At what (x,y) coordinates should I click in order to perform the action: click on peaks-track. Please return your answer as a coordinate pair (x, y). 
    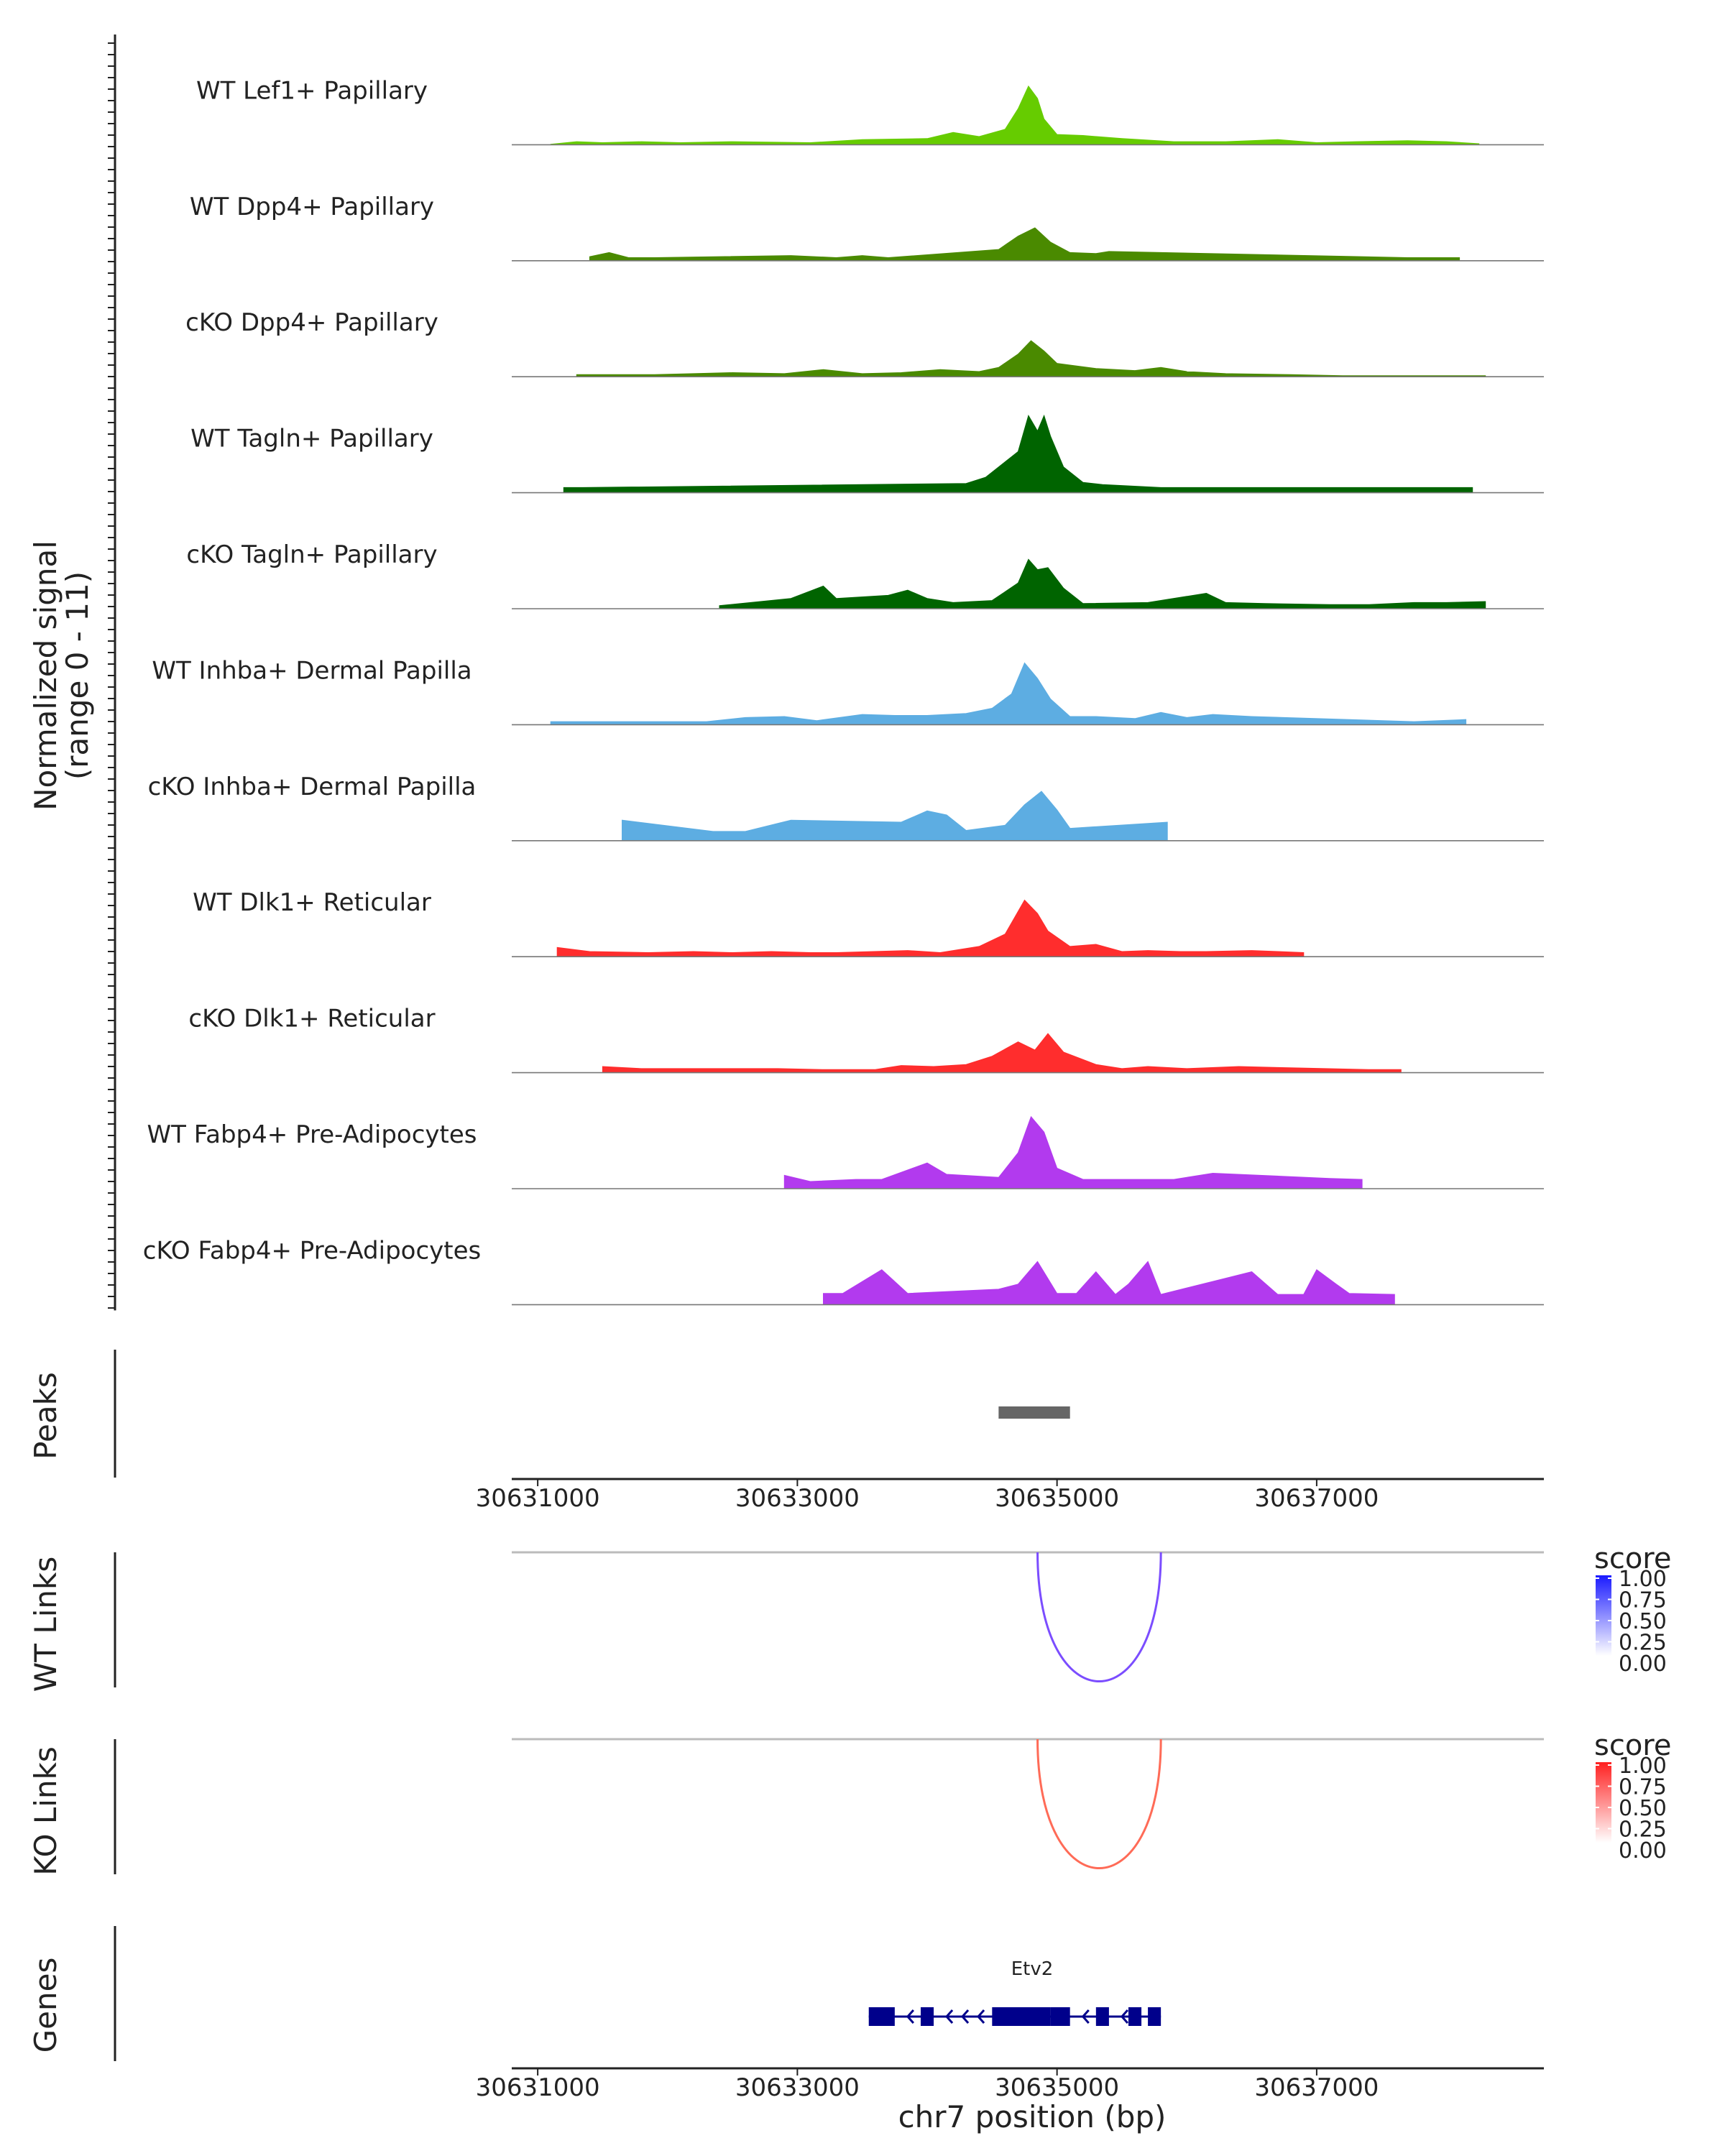
    Looking at the image, I should click on (592, 1414).